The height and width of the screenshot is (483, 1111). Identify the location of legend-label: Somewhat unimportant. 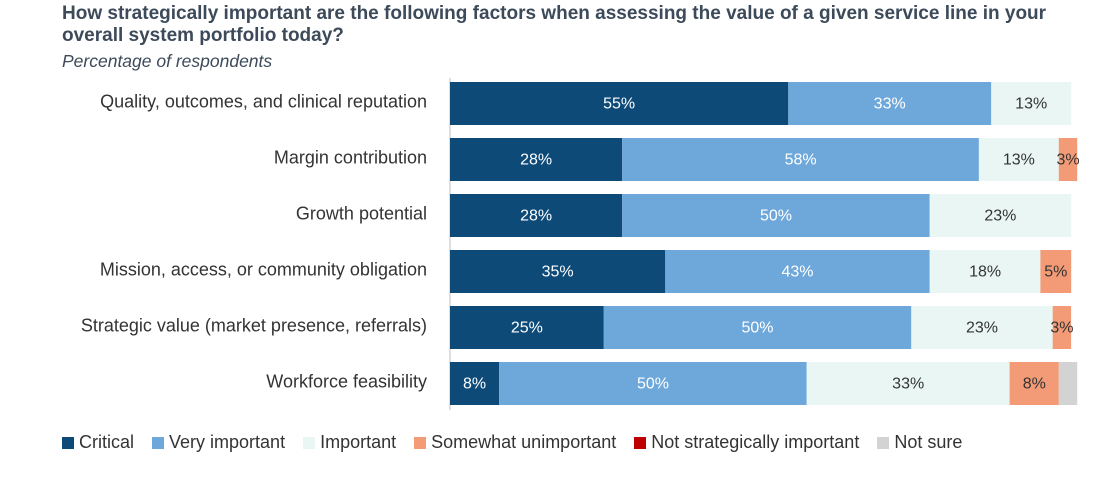
(524, 442).